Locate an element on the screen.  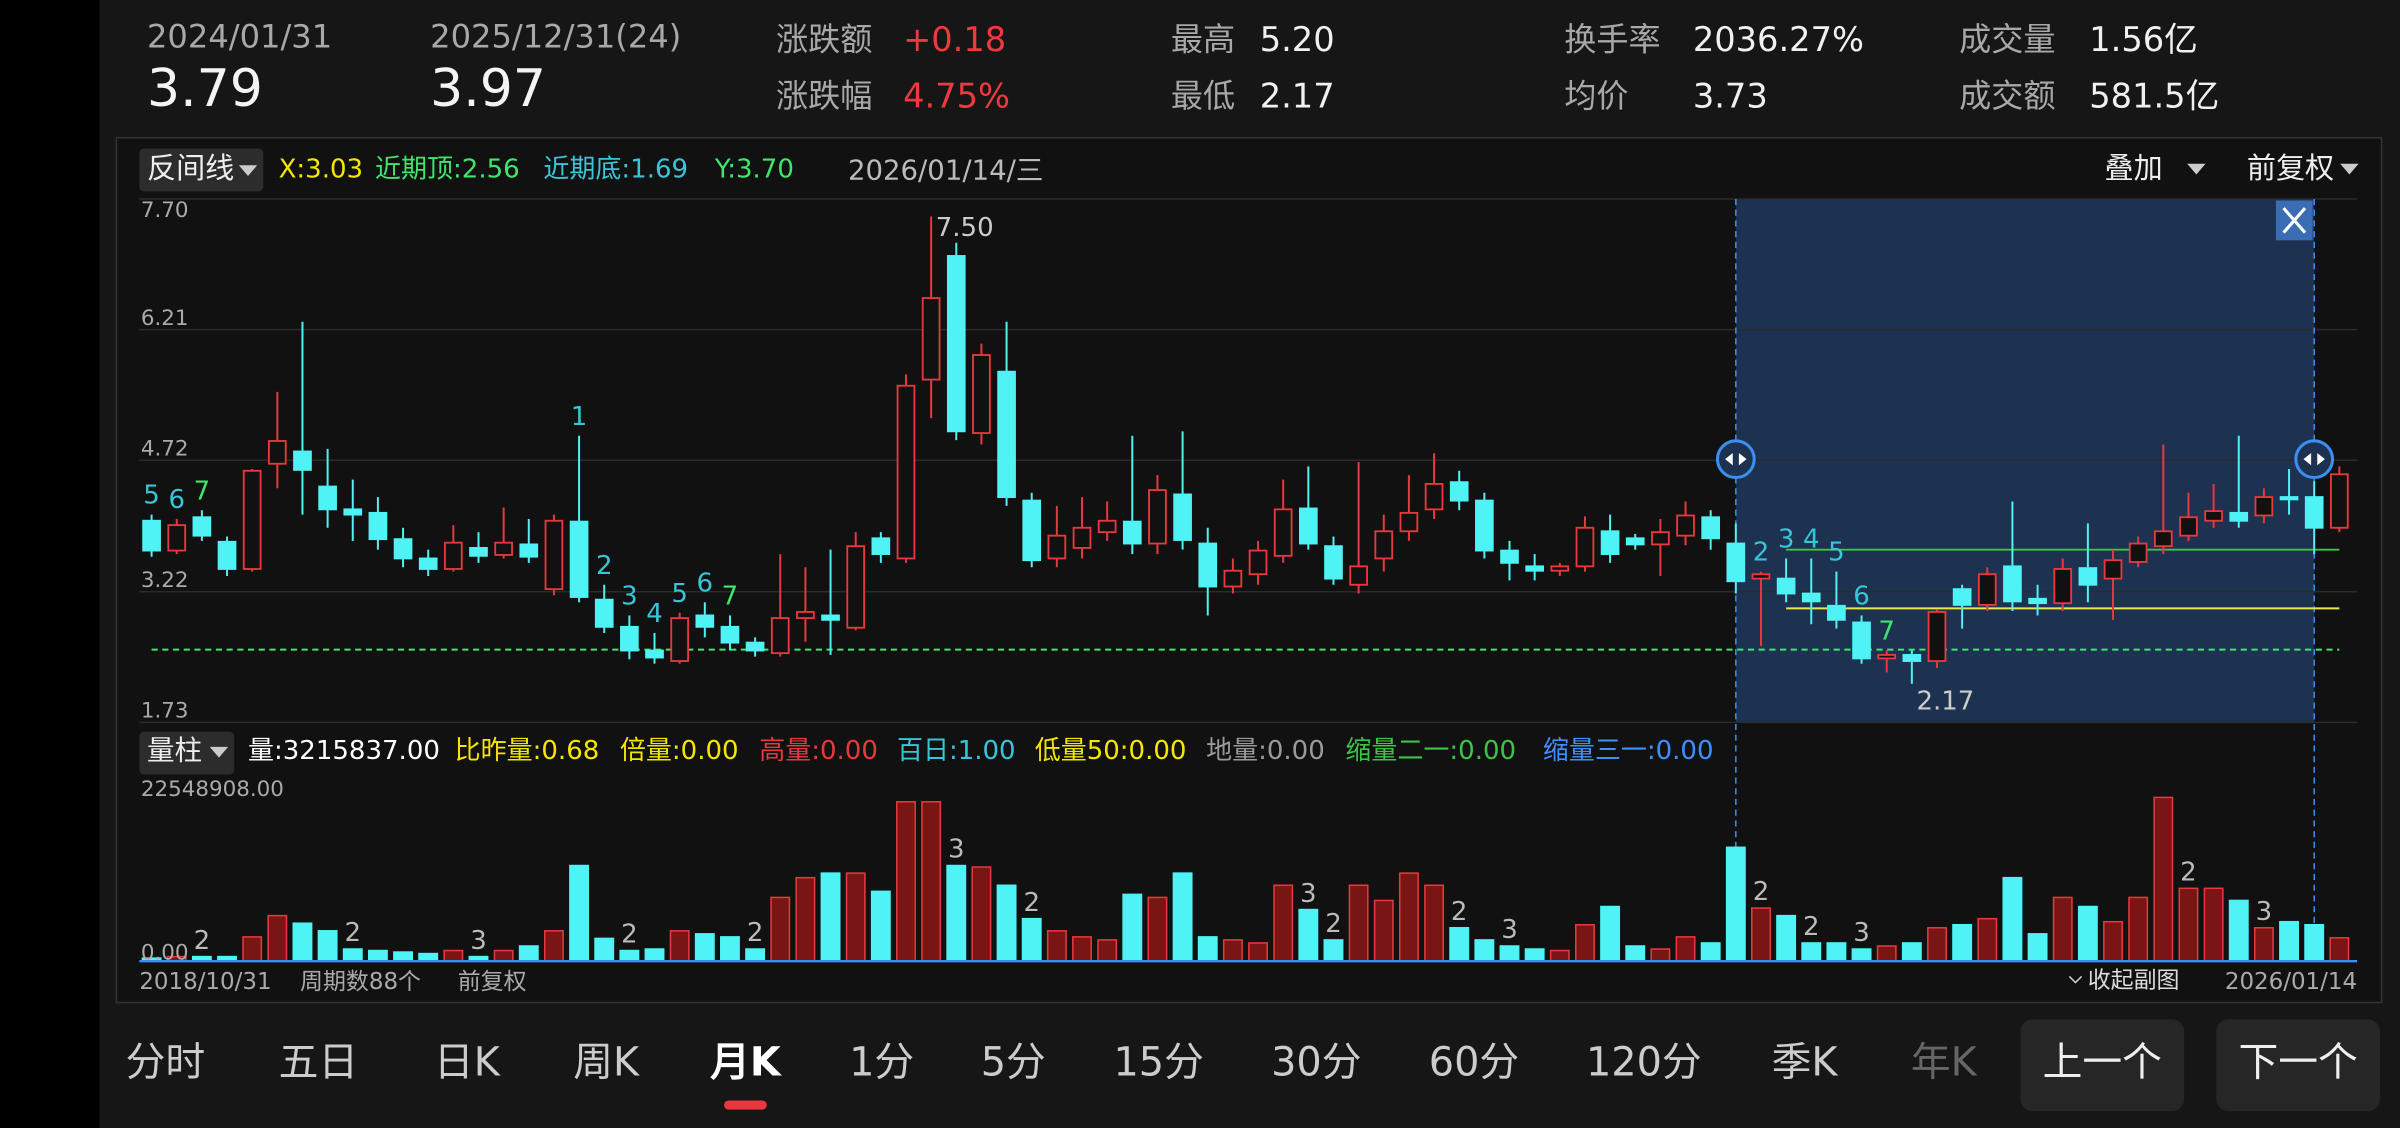
handle-icon is located at coordinates (1736, 459).